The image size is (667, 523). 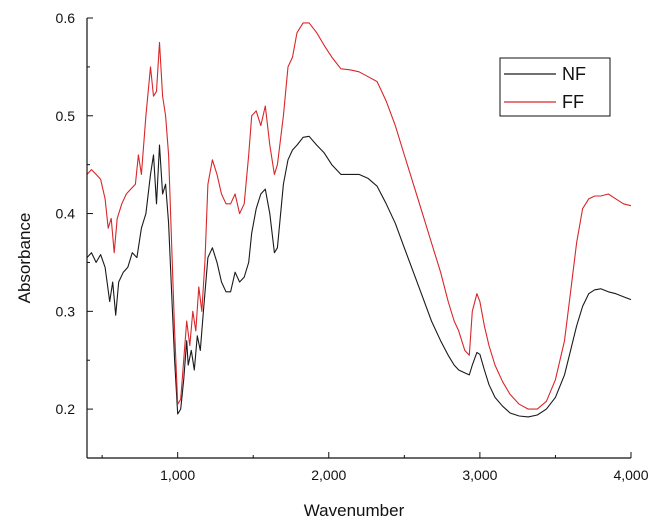 I want to click on legend: NF FF, so click(x=555, y=87).